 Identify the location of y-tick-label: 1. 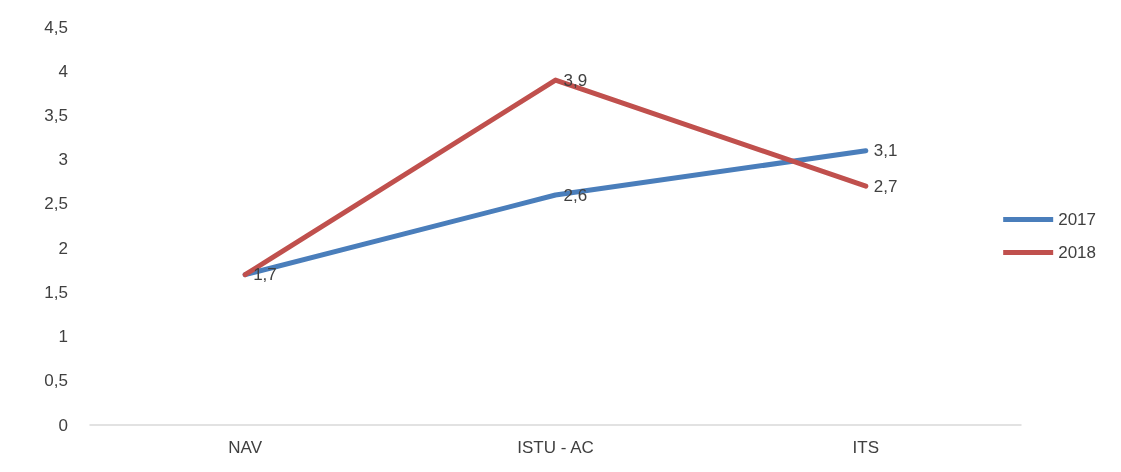
(63, 337).